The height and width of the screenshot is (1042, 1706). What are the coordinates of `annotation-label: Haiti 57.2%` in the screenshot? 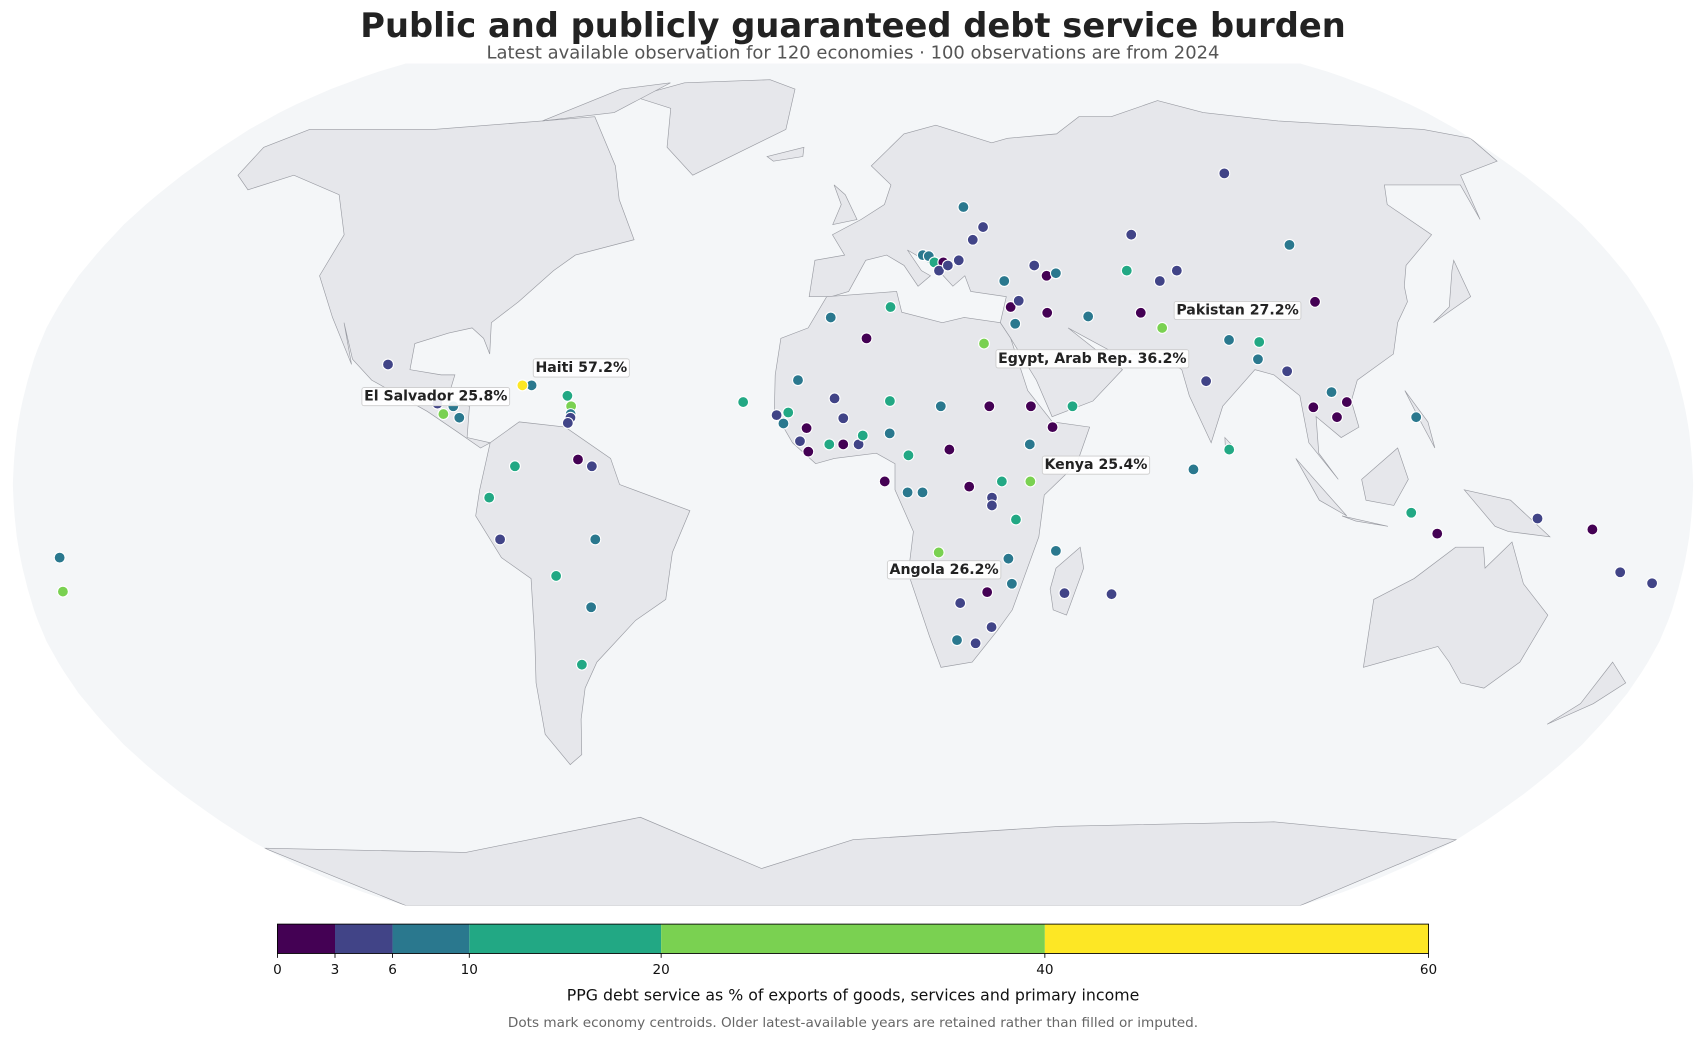 It's located at (581, 368).